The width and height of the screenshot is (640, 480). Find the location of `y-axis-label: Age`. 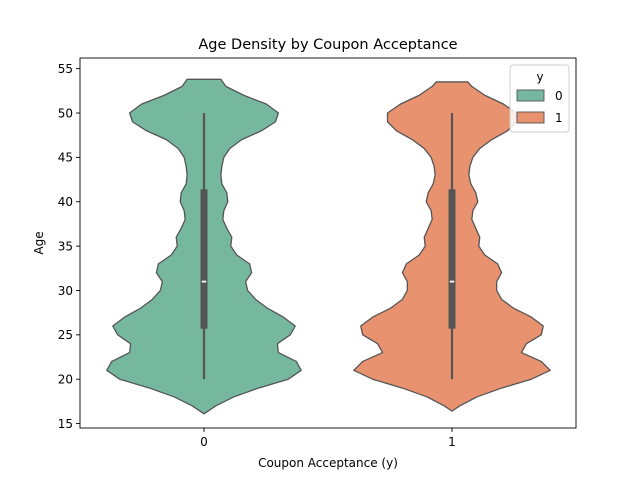

y-axis-label: Age is located at coordinates (39, 242).